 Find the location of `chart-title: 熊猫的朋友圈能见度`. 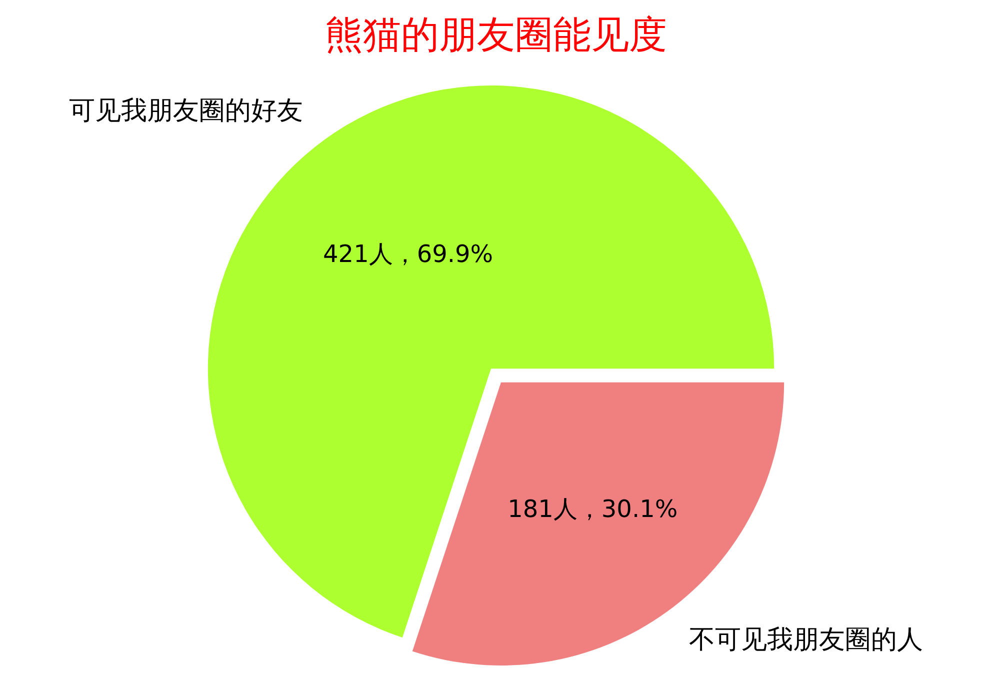

chart-title: 熊猫的朋友圈能见度 is located at coordinates (496, 34).